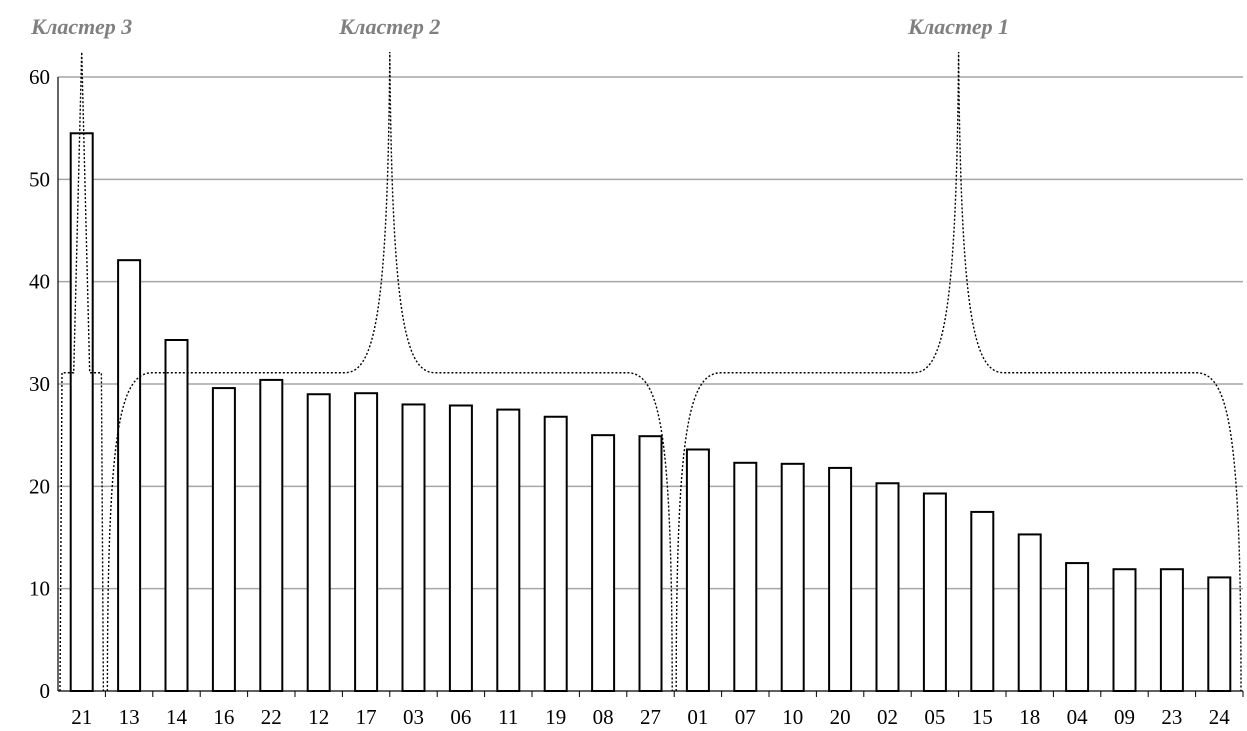 The image size is (1247, 731). Describe the element at coordinates (697, 717) in the screenshot. I see `x-tick-label: 01` at that location.